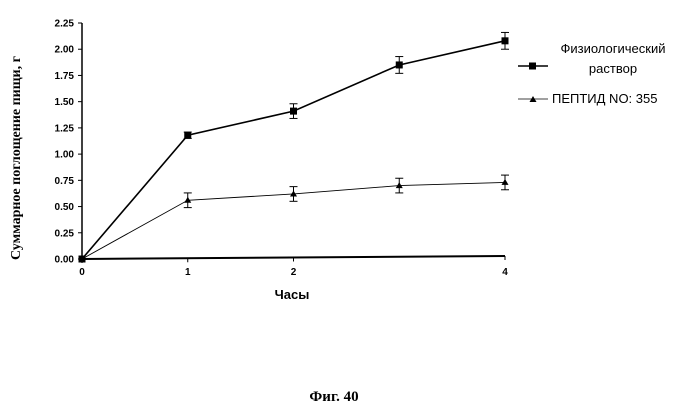 Image resolution: width=699 pixels, height=410 pixels. Describe the element at coordinates (82, 272) in the screenshot. I see `x-tick-label: 0` at that location.